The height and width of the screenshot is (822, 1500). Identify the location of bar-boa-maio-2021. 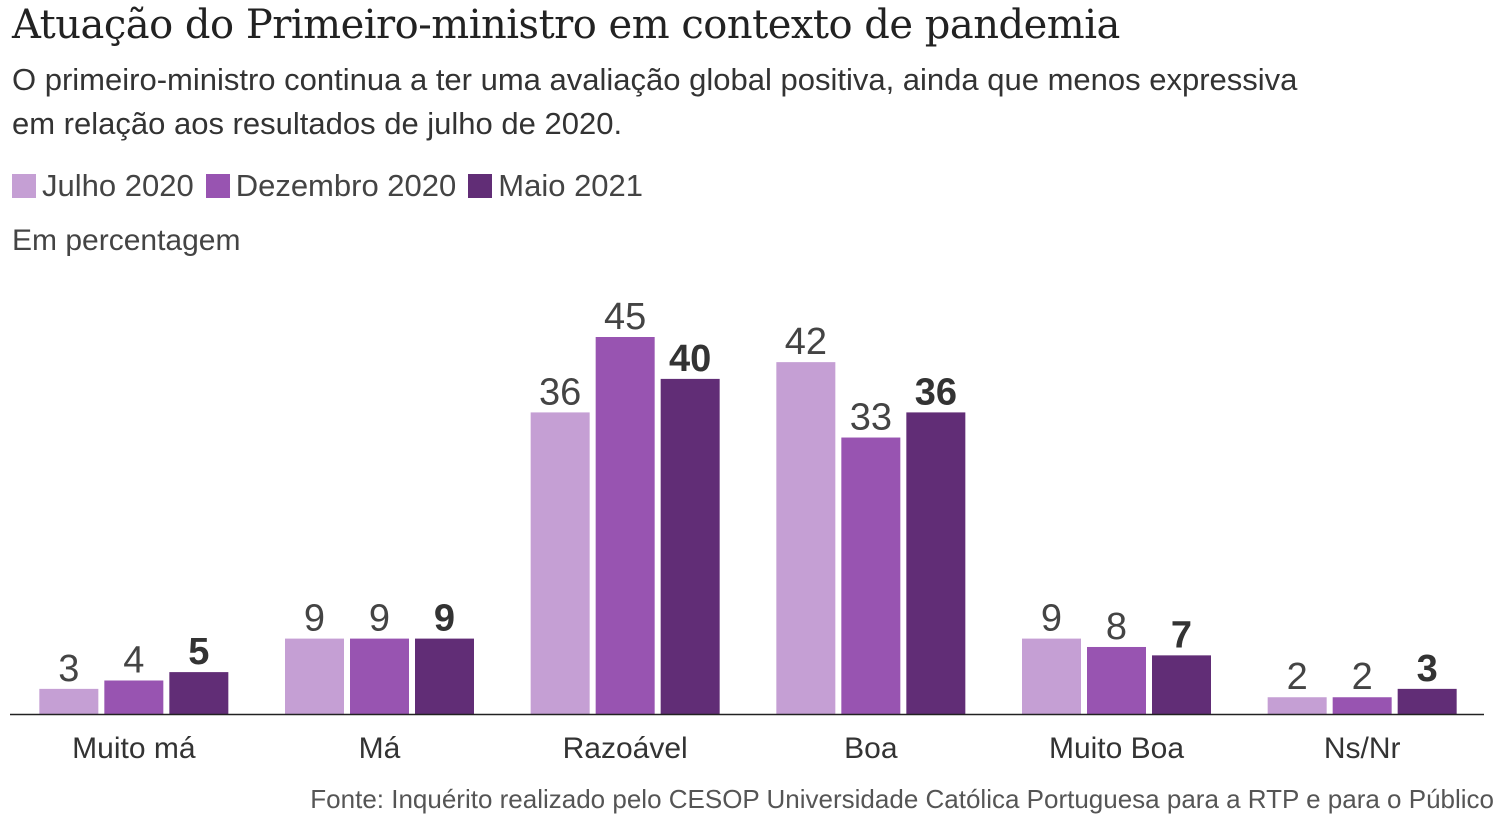
(936, 563).